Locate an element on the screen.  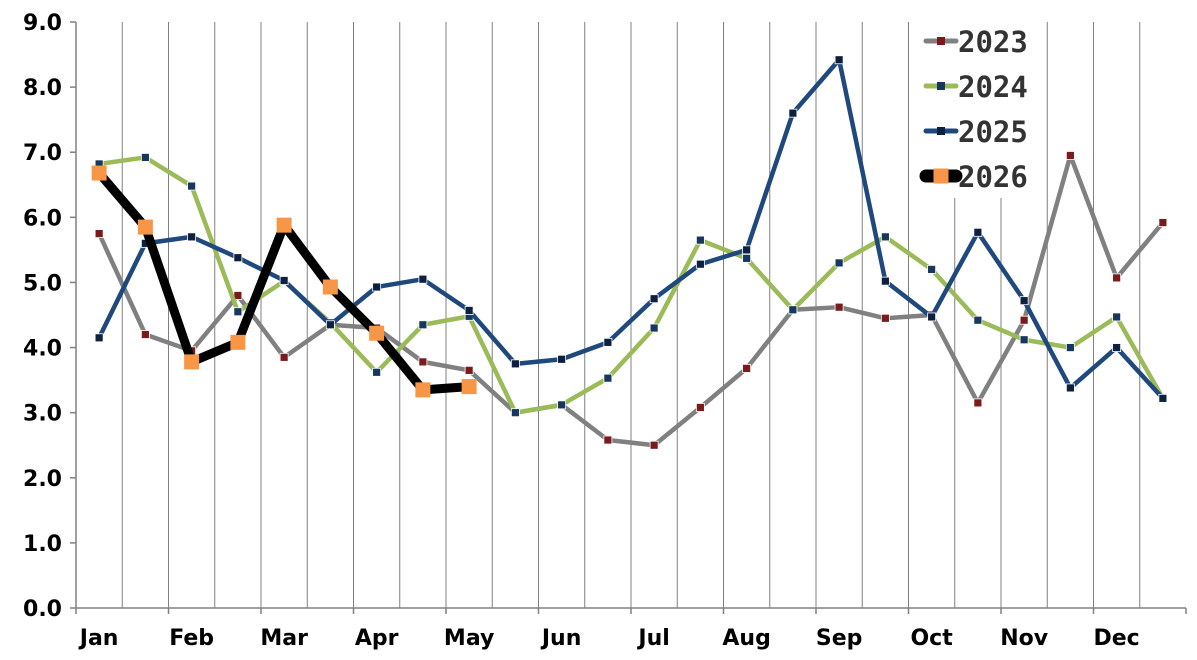
y-tick-label: 0.0 is located at coordinates (42, 609).